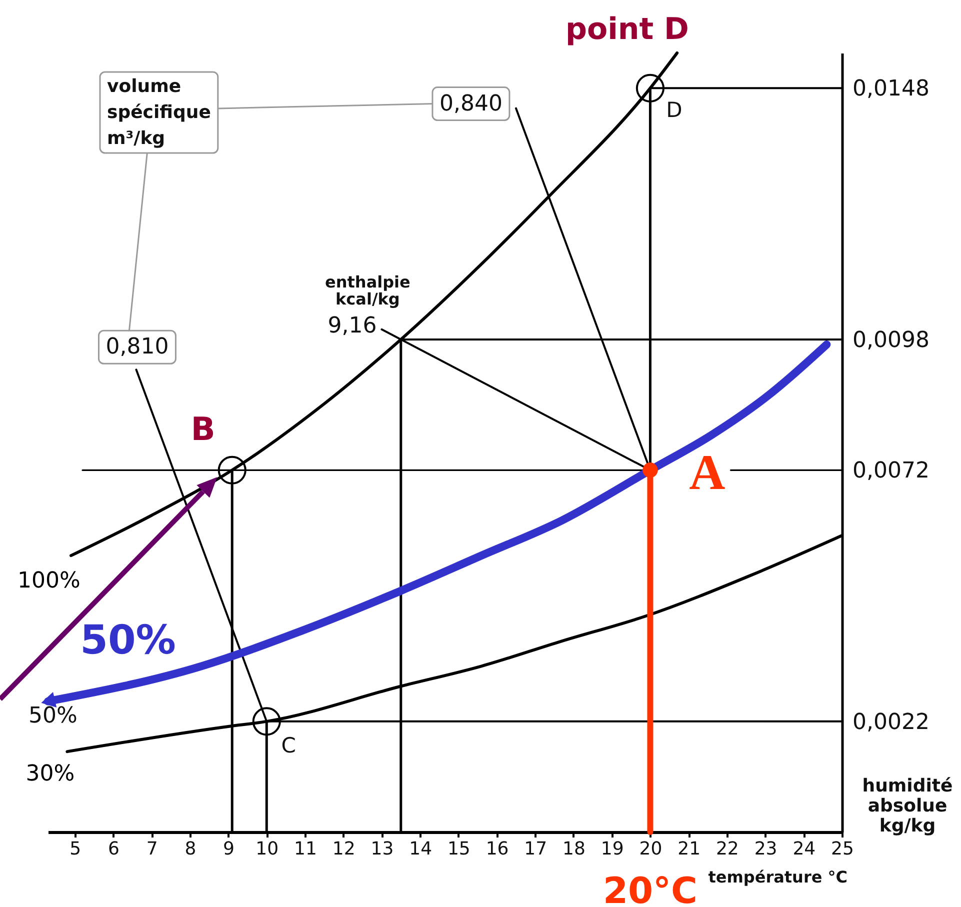 The width and height of the screenshot is (961, 907). I want to click on x-tick-label: 18, so click(574, 849).